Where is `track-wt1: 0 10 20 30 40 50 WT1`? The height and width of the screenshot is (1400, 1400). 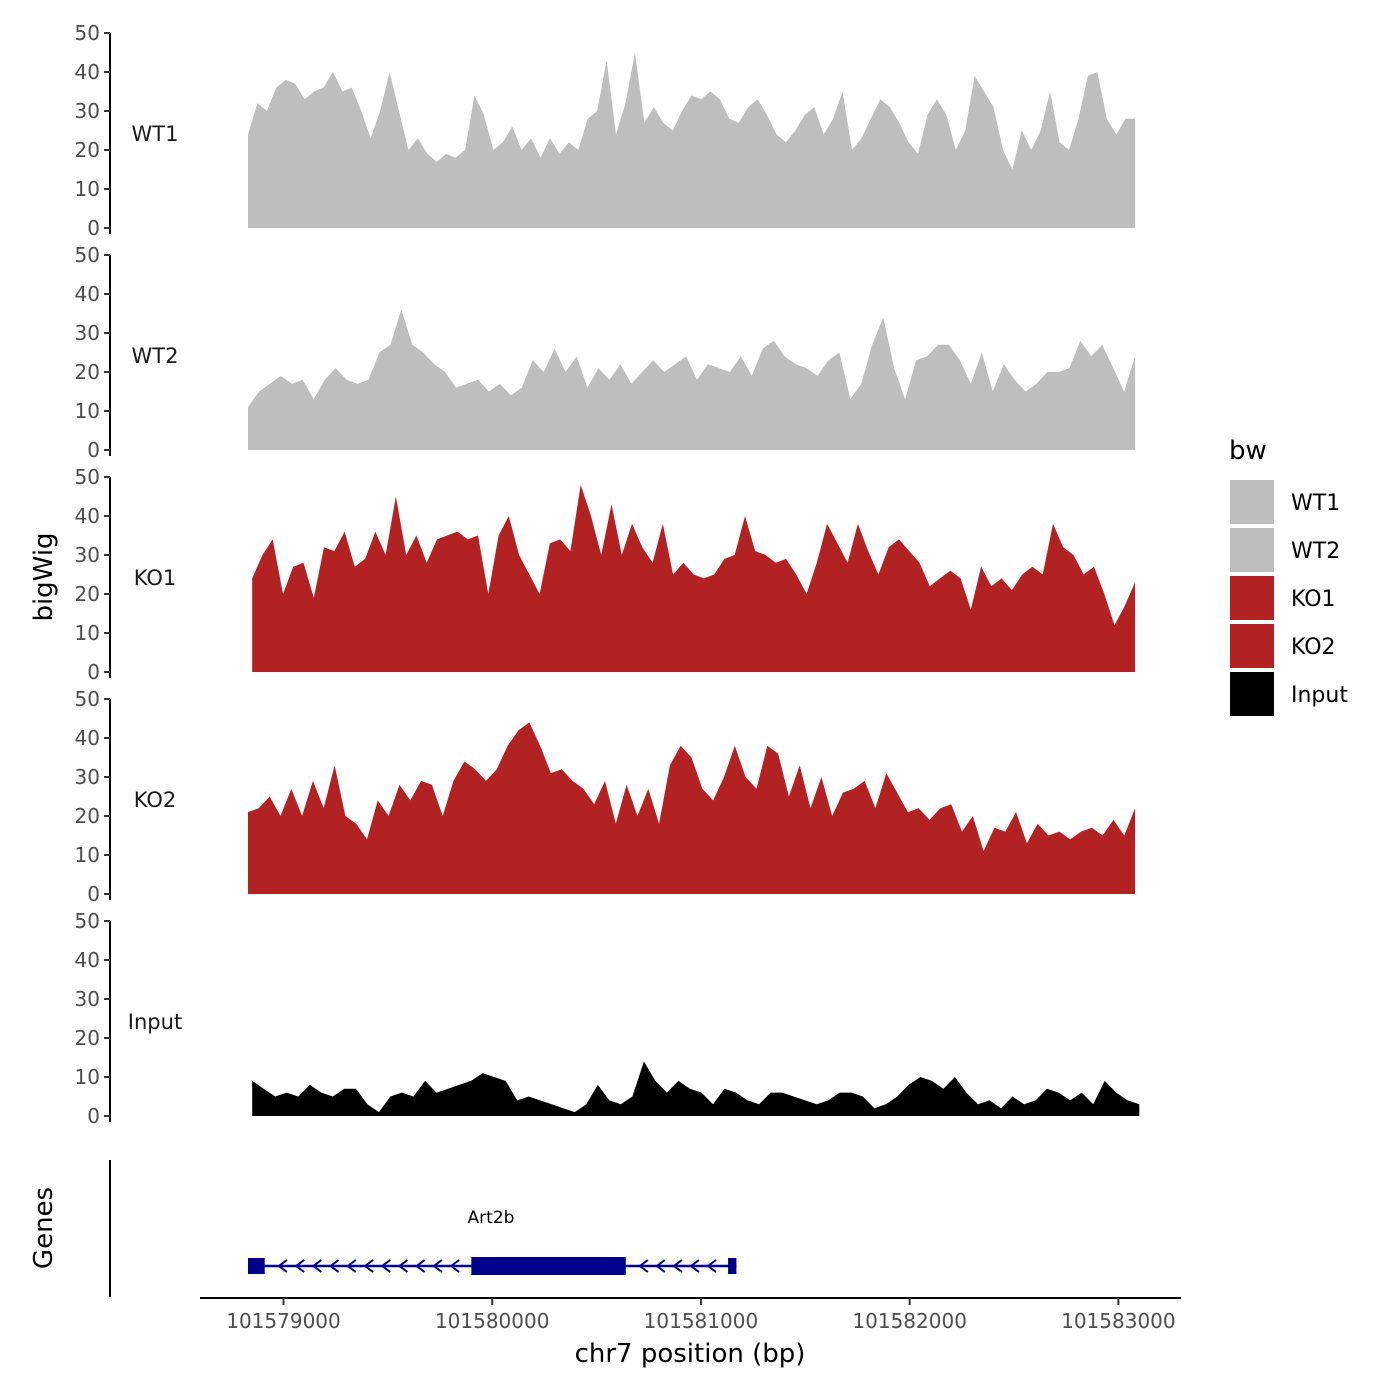
track-wt1: 0 10 20 30 40 50 WT1 is located at coordinates (605, 130).